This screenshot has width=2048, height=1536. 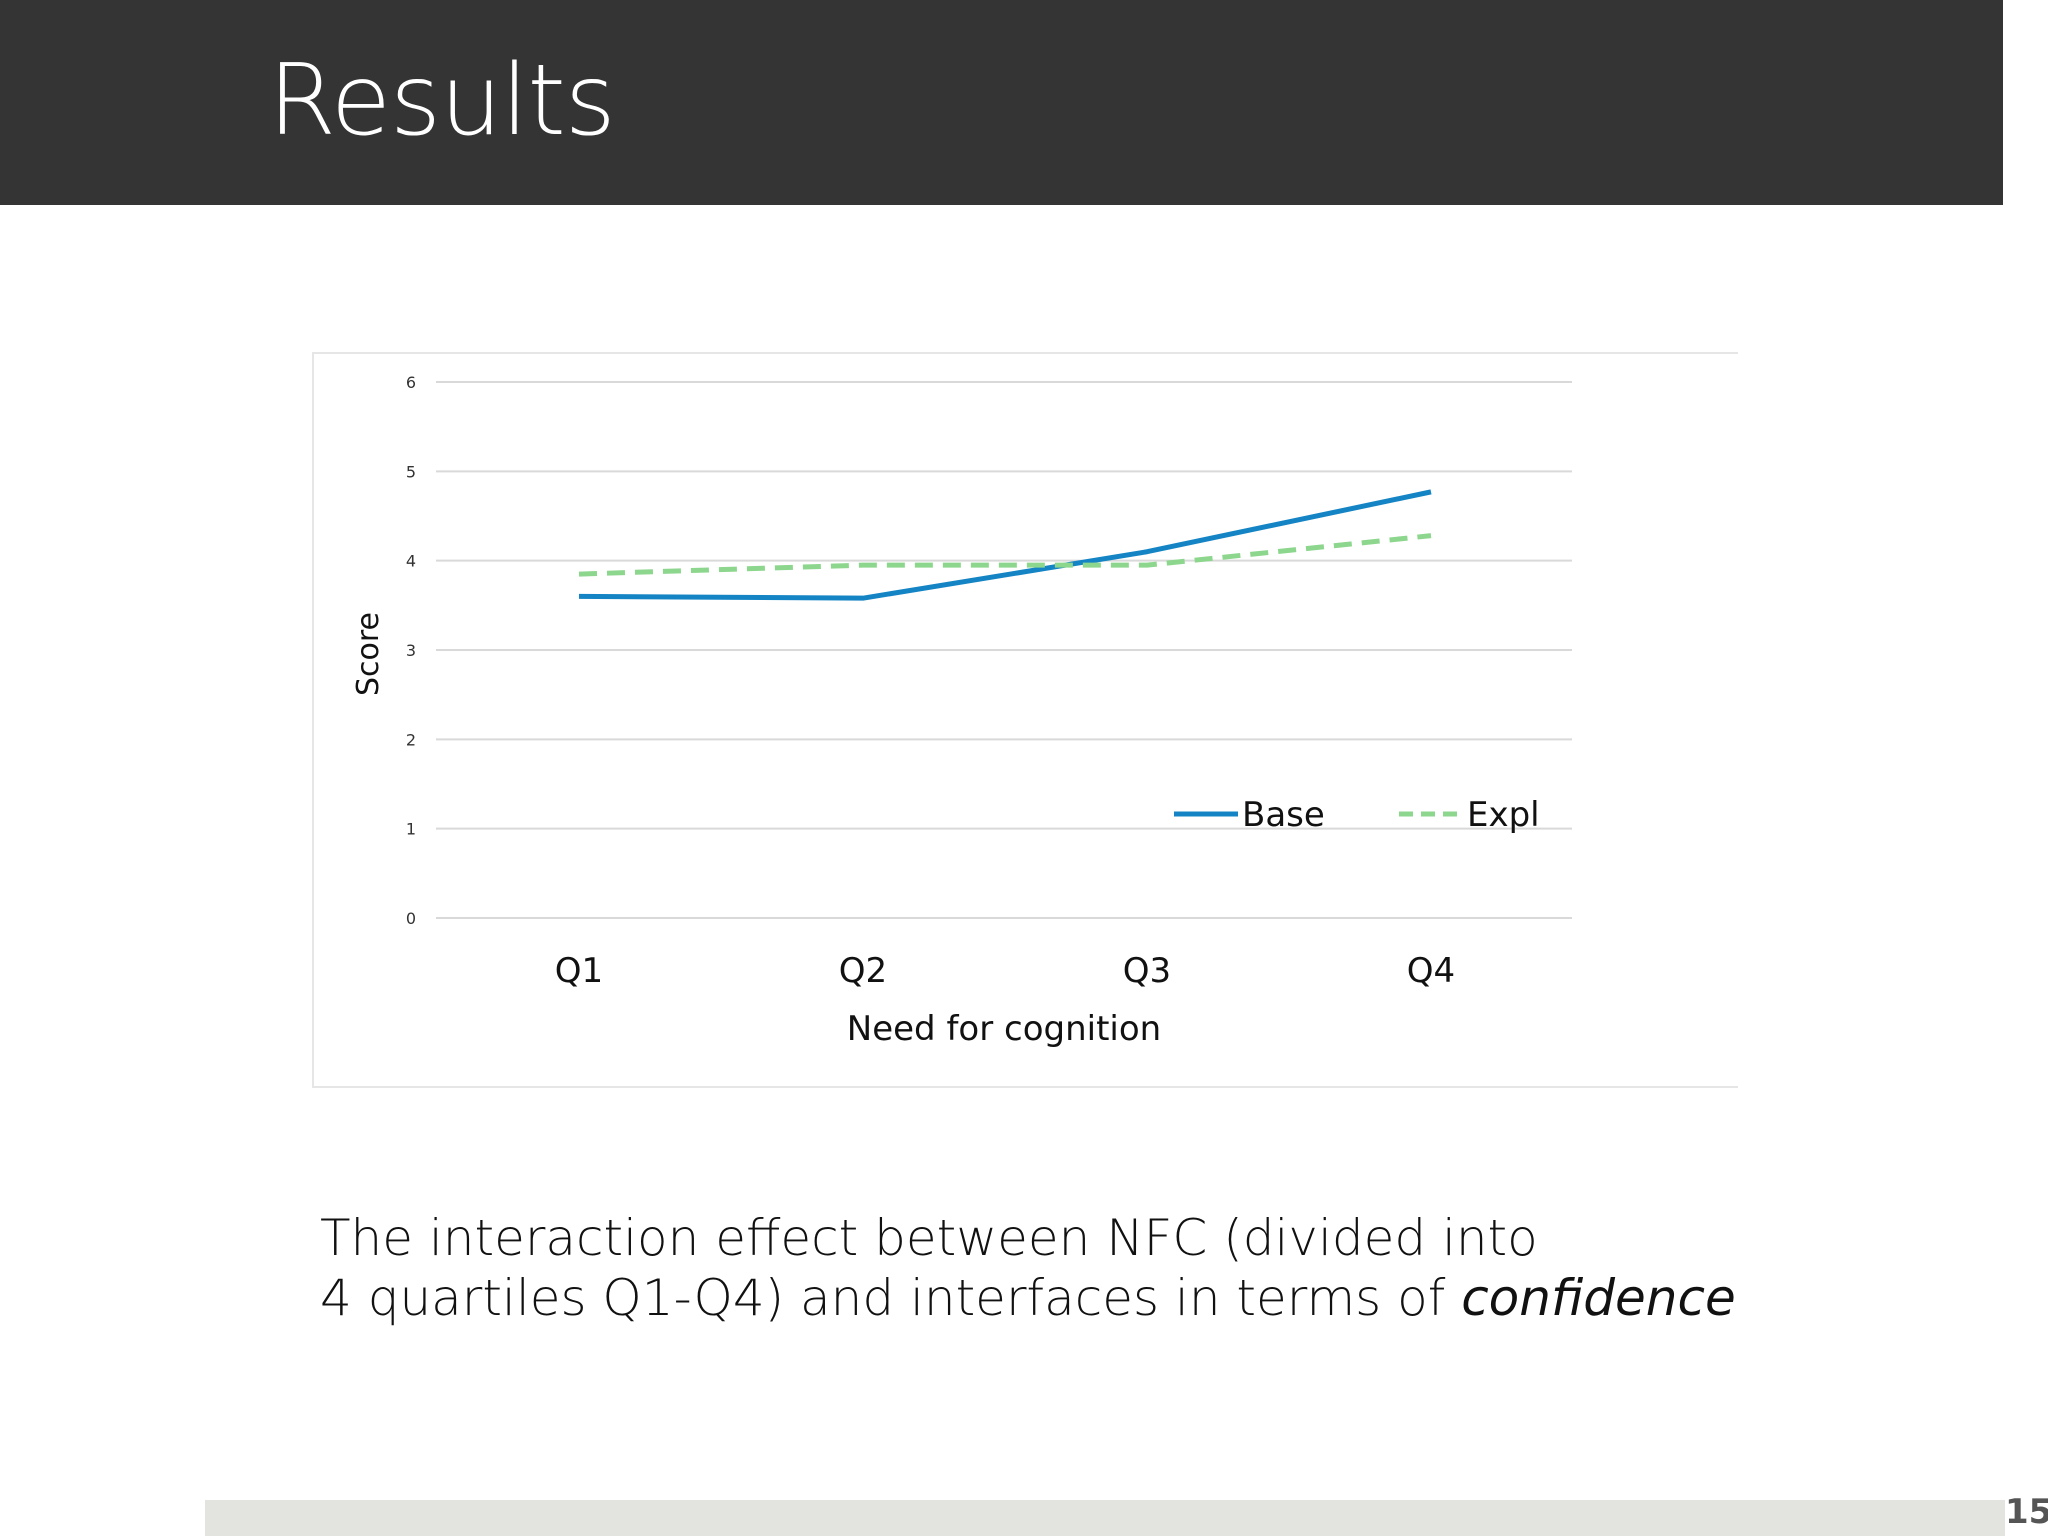 I want to click on slide-title: Results, so click(x=442, y=101).